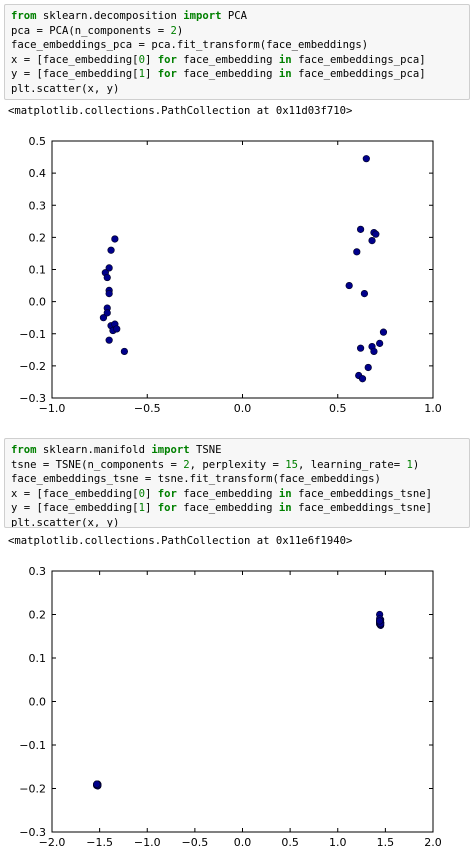  I want to click on code-text: TSNE, so click(205, 450).